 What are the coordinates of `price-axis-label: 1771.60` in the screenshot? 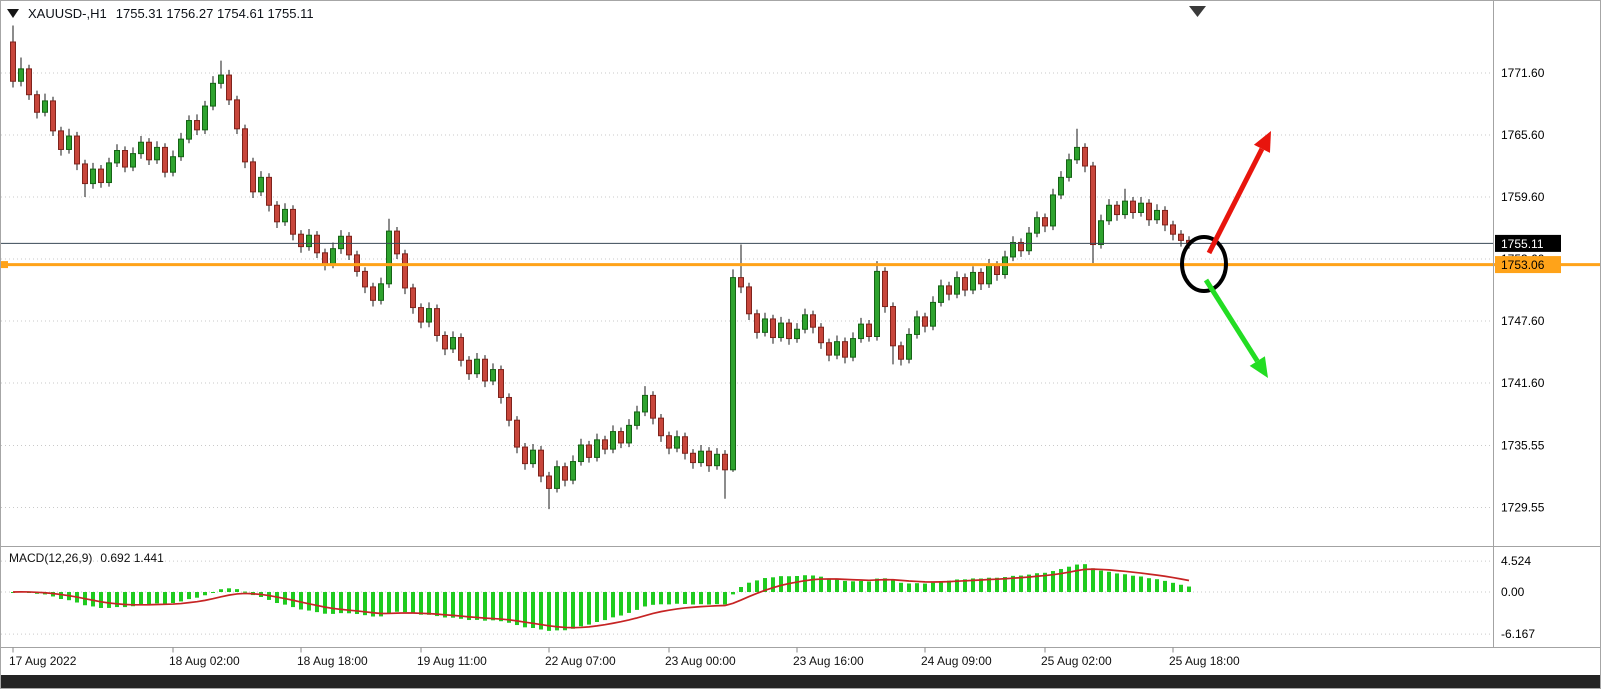 It's located at (1523, 73).